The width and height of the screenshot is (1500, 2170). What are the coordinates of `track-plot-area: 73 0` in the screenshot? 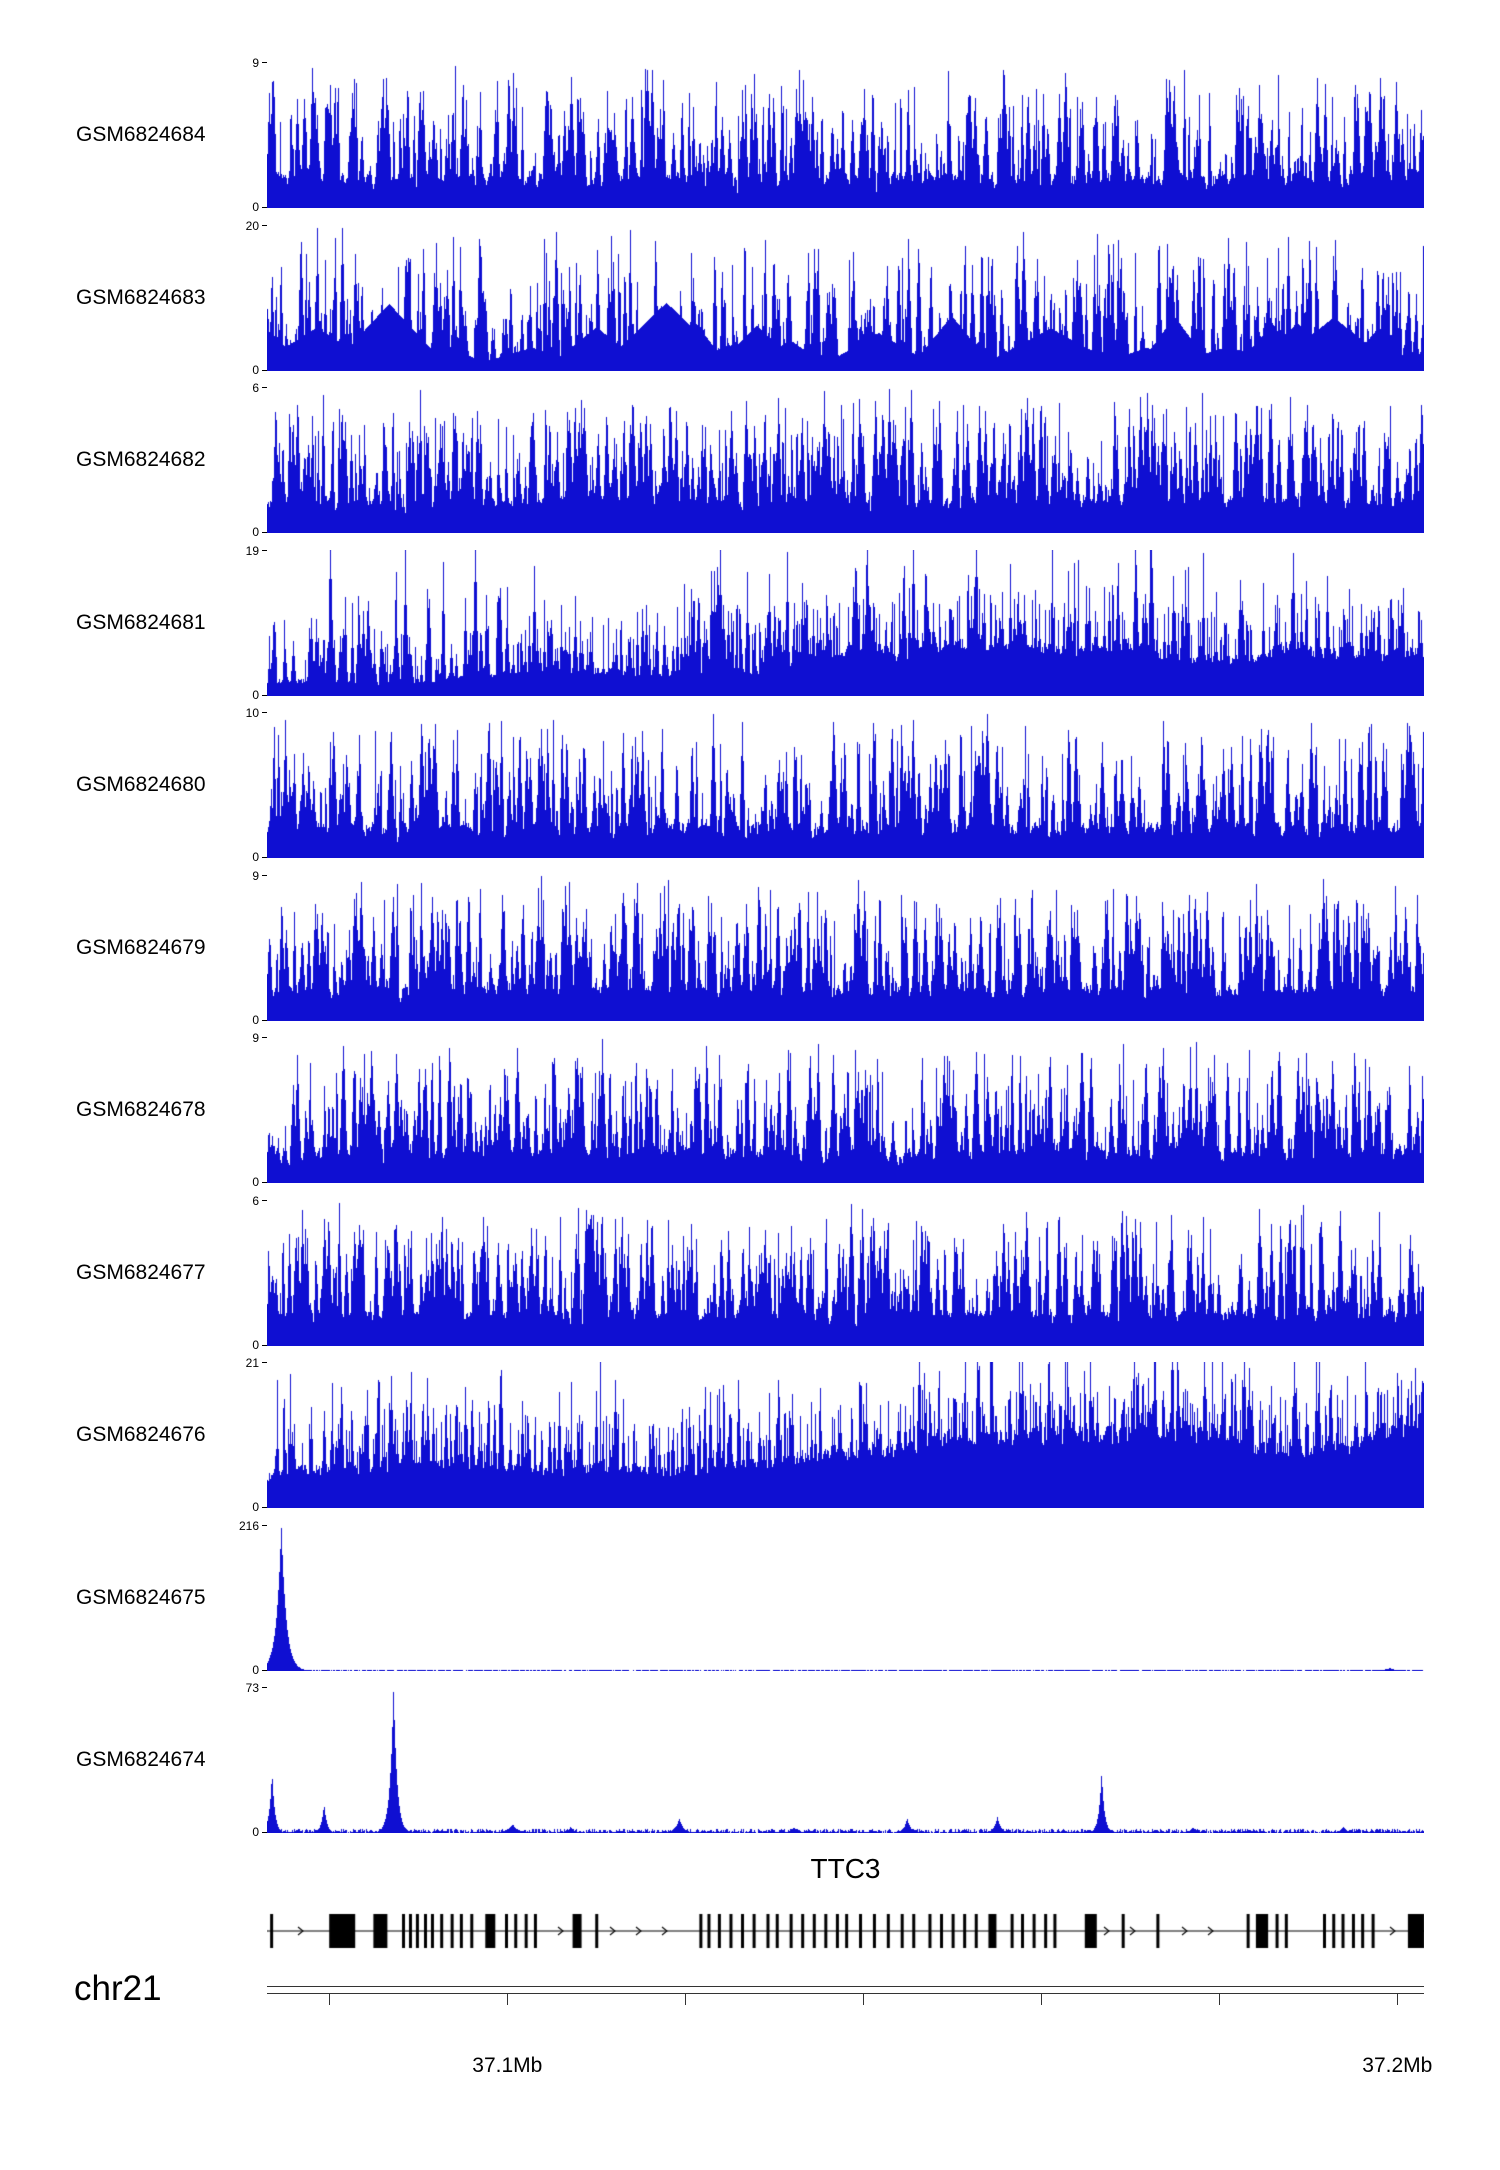 It's located at (835, 1760).